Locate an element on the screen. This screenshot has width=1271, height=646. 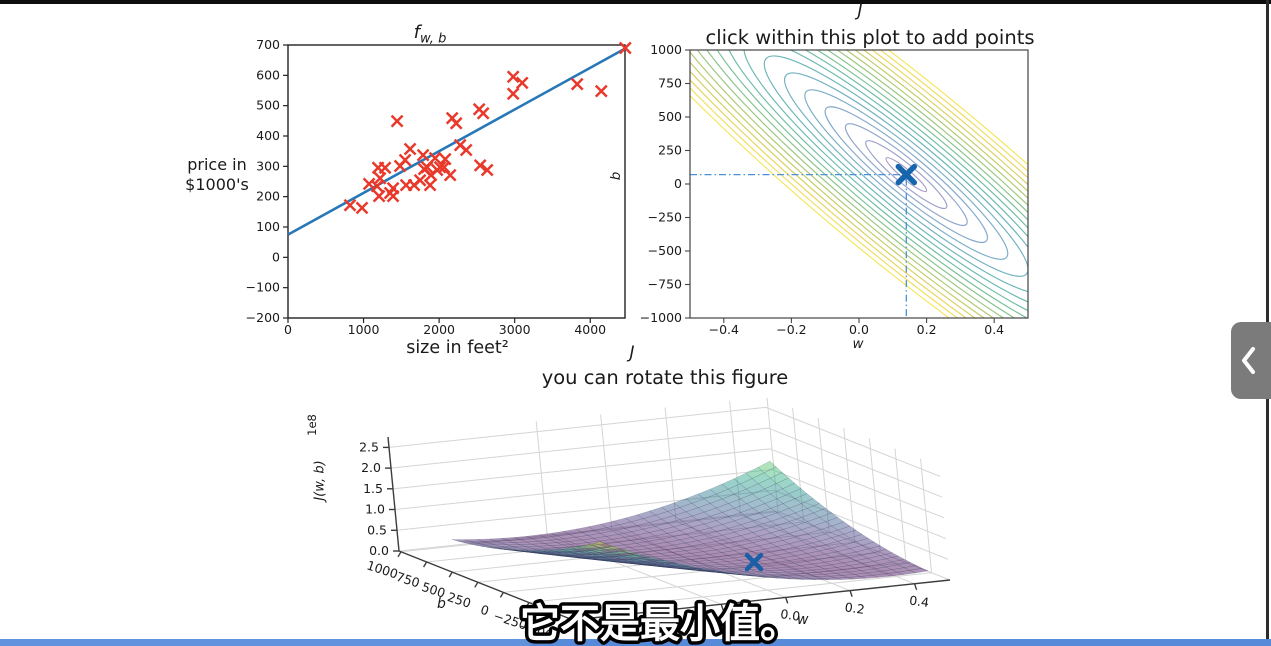
contour-x-axis-label: w is located at coordinates (858, 344).